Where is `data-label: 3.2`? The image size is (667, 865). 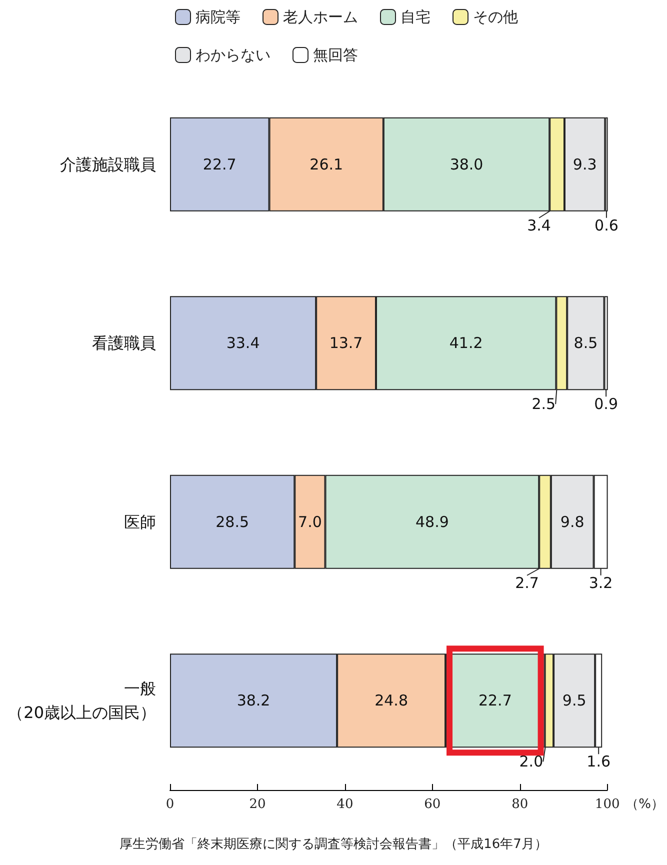
data-label: 3.2 is located at coordinates (600, 583).